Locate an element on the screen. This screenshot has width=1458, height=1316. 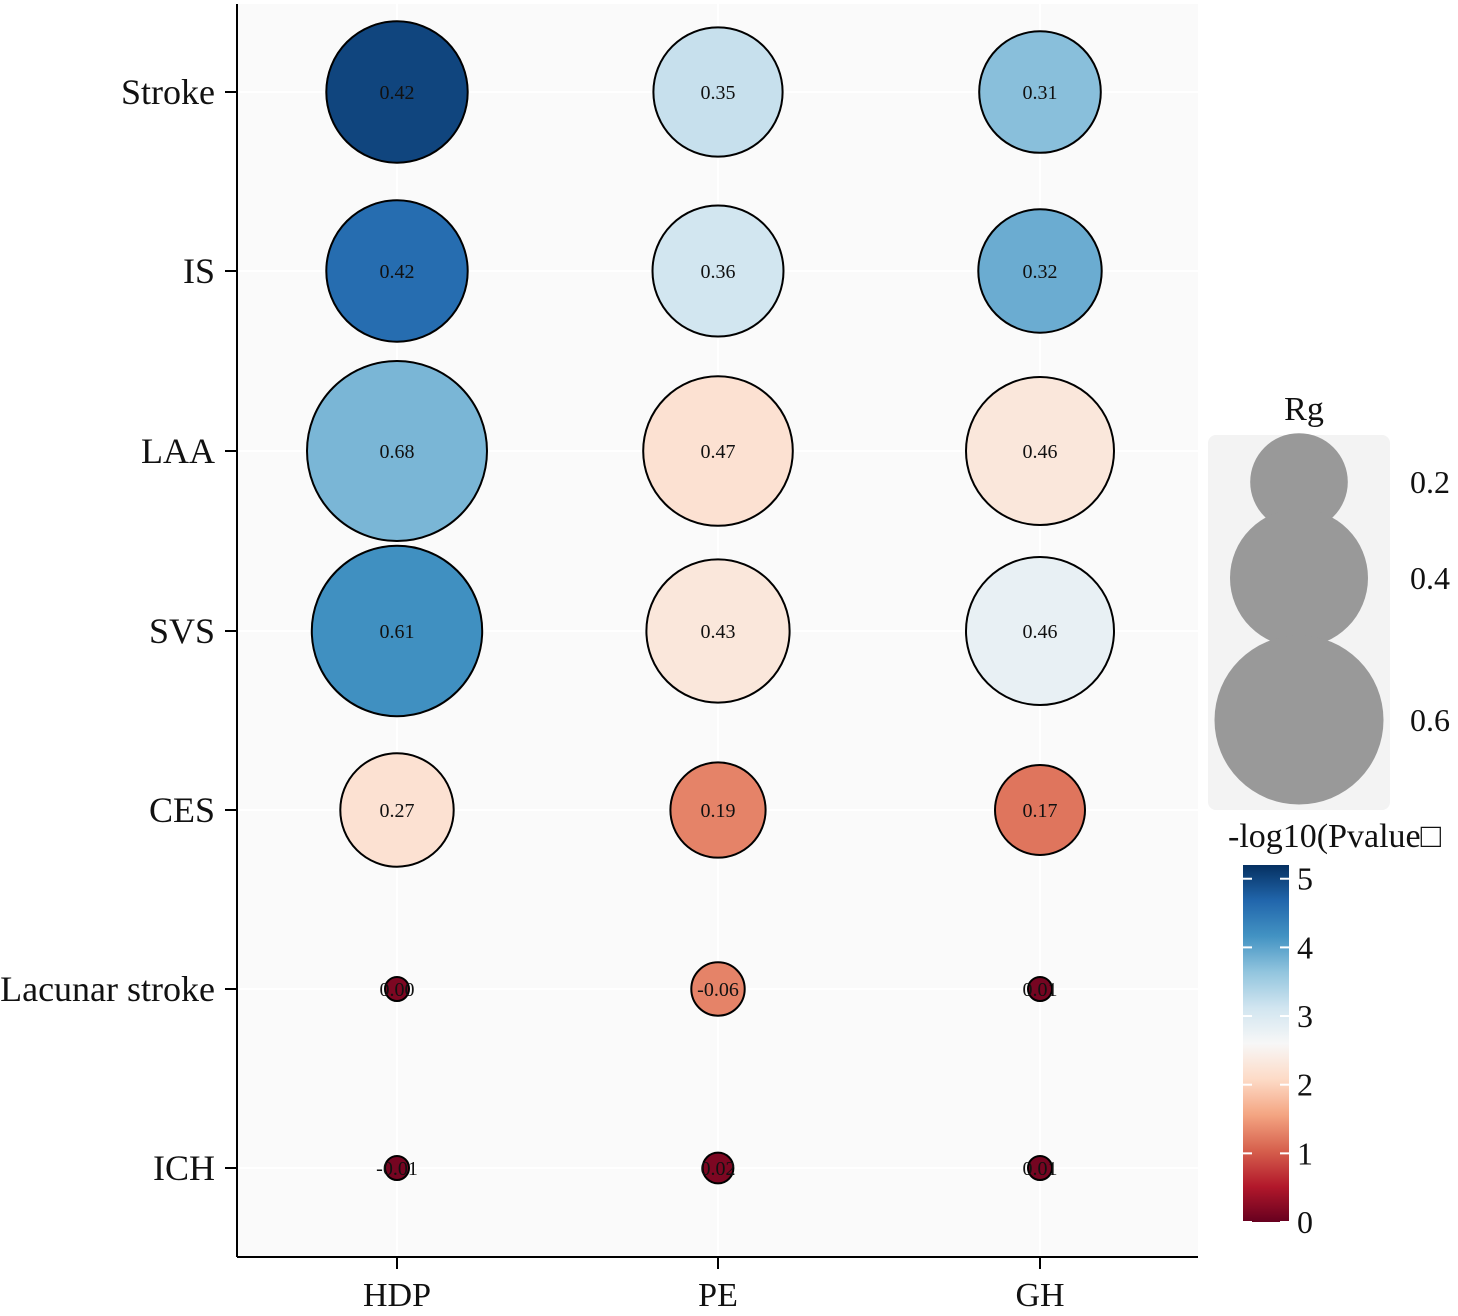
bubble-value-label: 0.02 is located at coordinates (718, 1169).